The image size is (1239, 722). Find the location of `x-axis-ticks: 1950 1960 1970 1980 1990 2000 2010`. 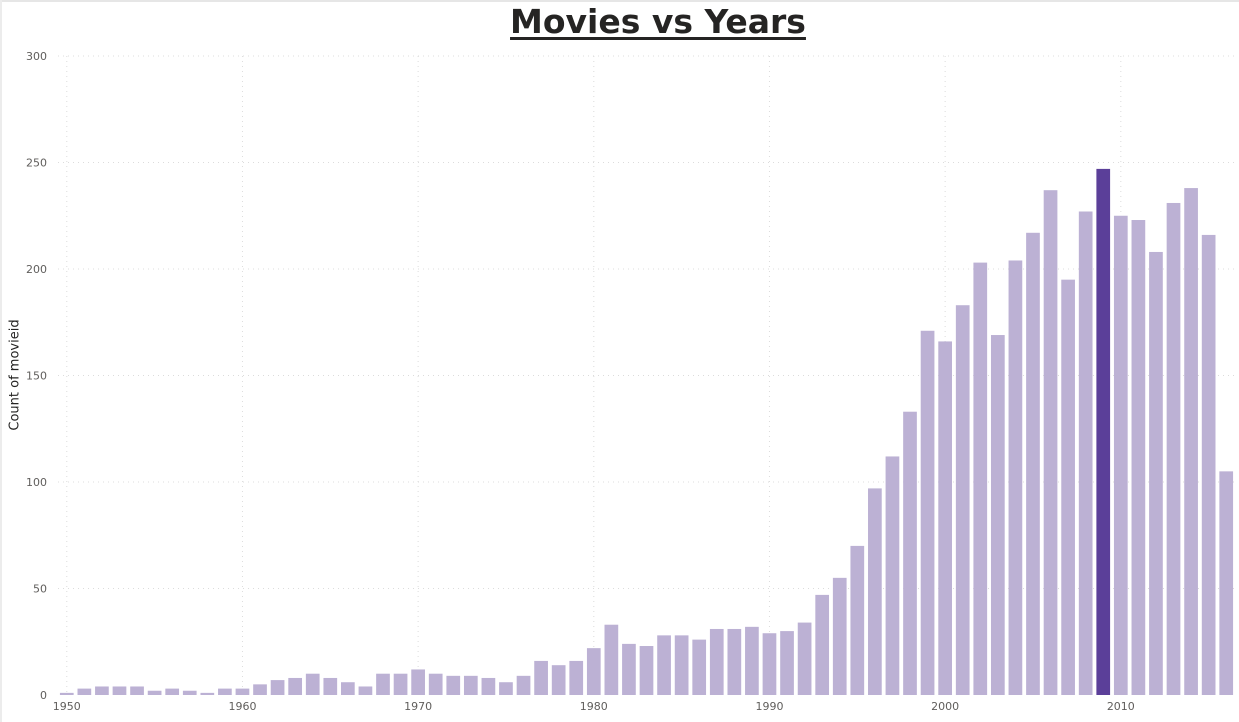

x-axis-ticks: 1950 1960 1970 1980 1990 2000 2010 is located at coordinates (594, 706).